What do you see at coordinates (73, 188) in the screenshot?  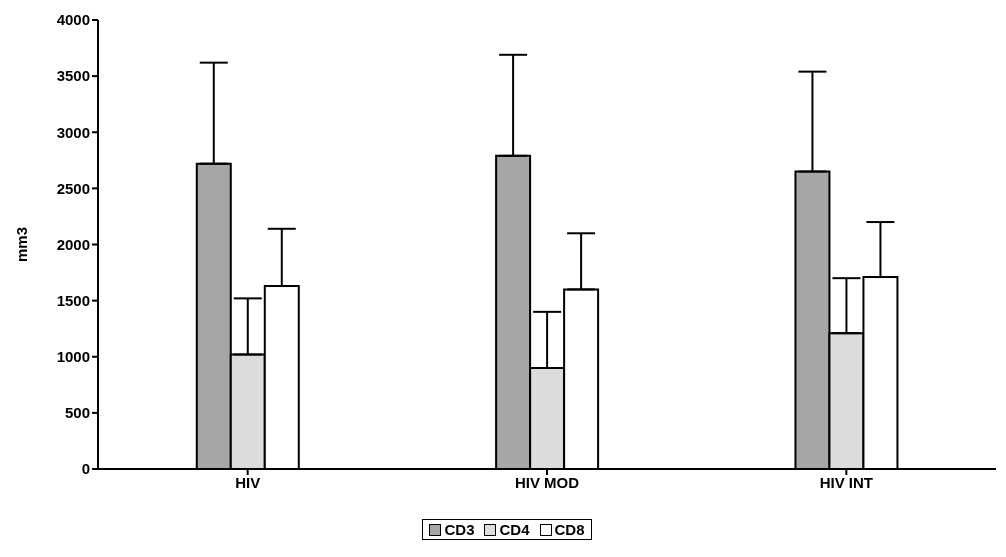 I see `y-tick-label: 2500` at bounding box center [73, 188].